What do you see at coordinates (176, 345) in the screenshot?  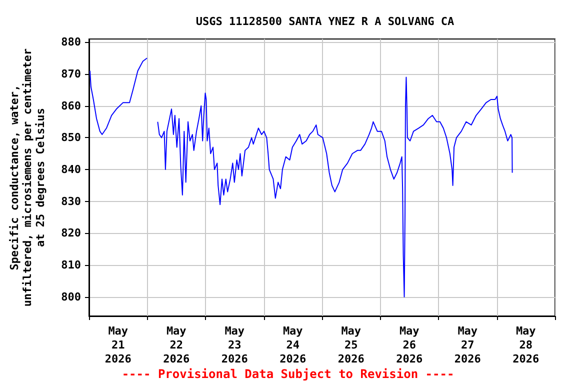 I see `x-tick-label: May 22 2026` at bounding box center [176, 345].